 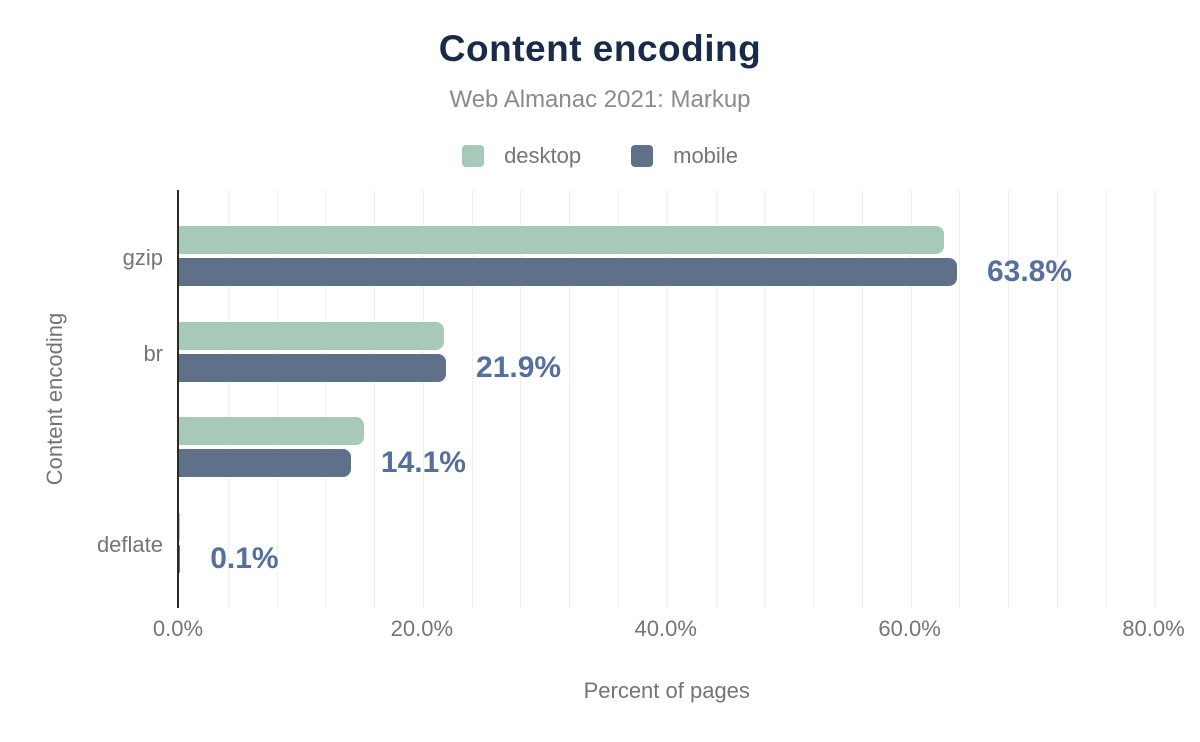 I want to click on chart-title: Content encoding, so click(x=600, y=48).